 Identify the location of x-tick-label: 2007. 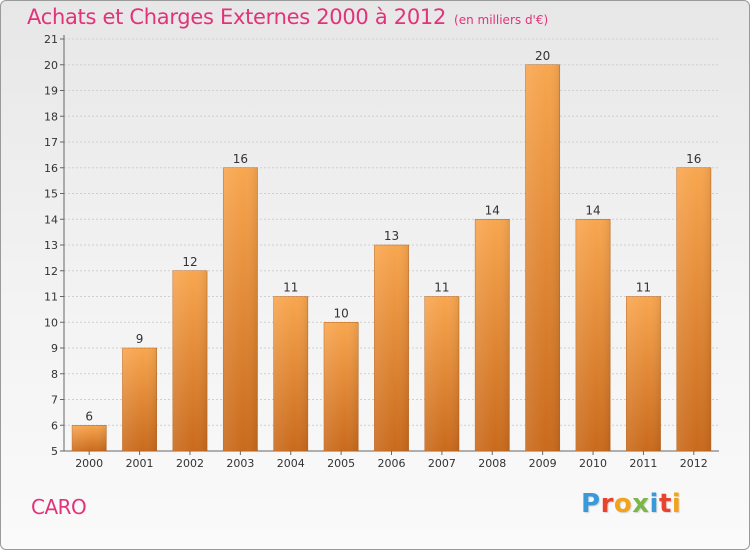
(442, 463).